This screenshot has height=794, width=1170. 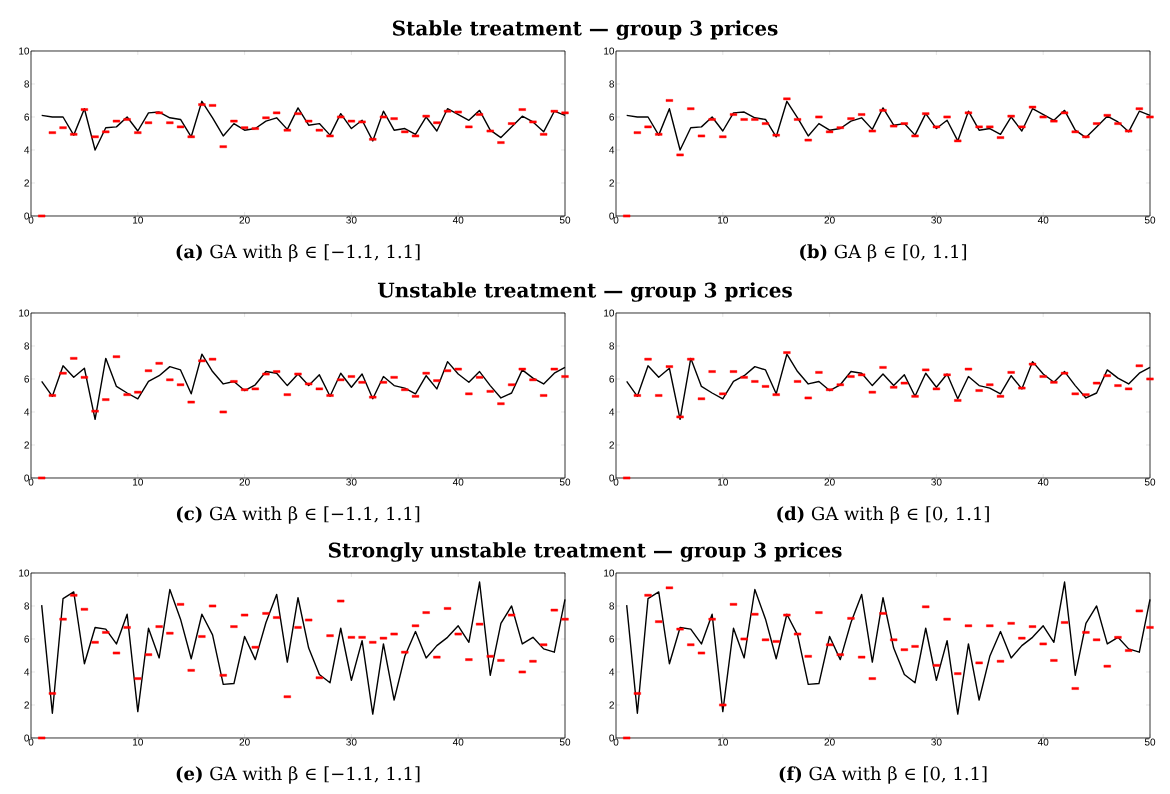 I want to click on text: (a) GA with β ∈ [−1.1, 1.1], so click(x=298, y=253).